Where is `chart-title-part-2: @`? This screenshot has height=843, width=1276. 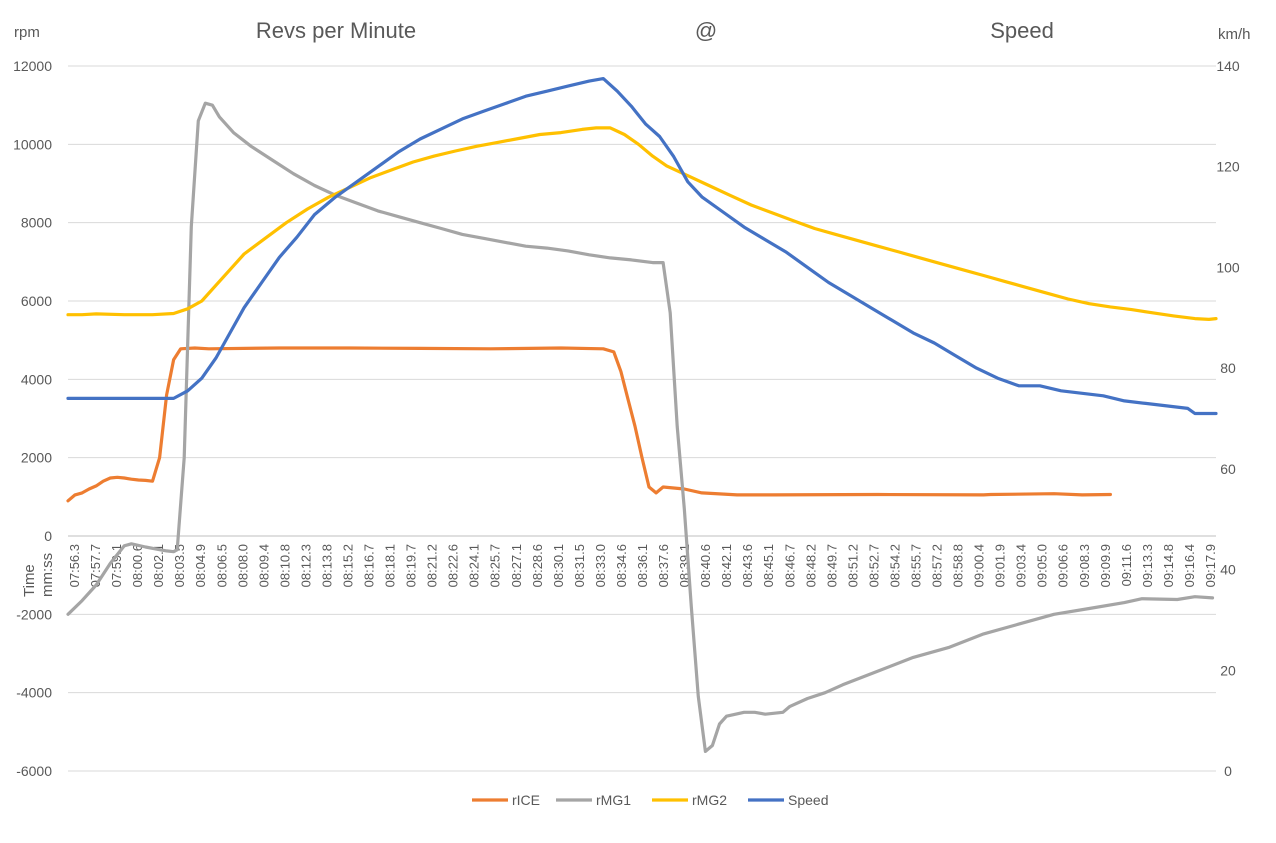 chart-title-part-2: @ is located at coordinates (706, 30).